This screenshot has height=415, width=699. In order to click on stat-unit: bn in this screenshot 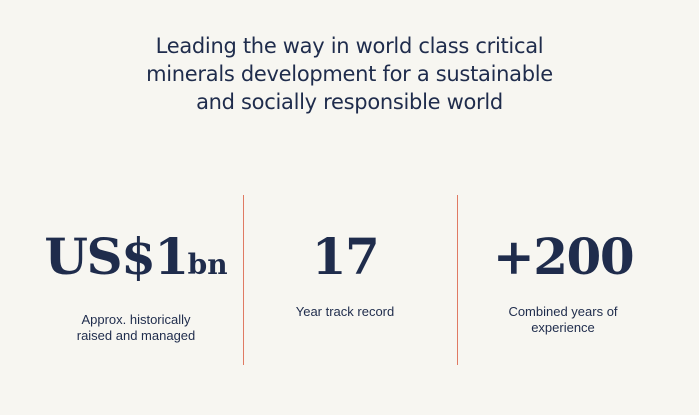, I will do `click(207, 264)`.